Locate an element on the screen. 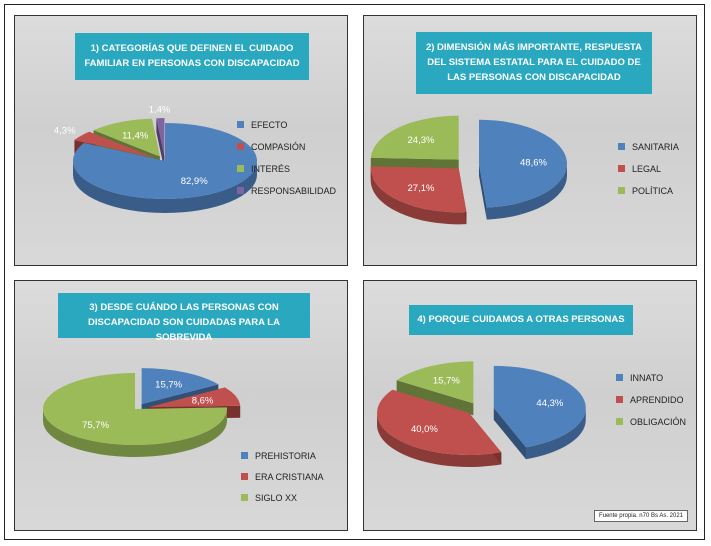 The image size is (711, 546). legend-label: OBLIGACIÓN is located at coordinates (658, 422).